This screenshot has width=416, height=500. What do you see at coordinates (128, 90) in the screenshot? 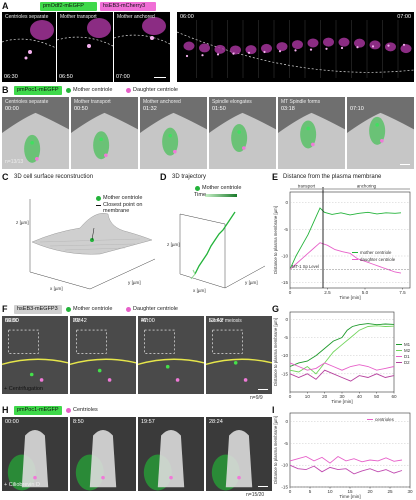
I see `b-legend-daughter-dot` at bounding box center [128, 90].